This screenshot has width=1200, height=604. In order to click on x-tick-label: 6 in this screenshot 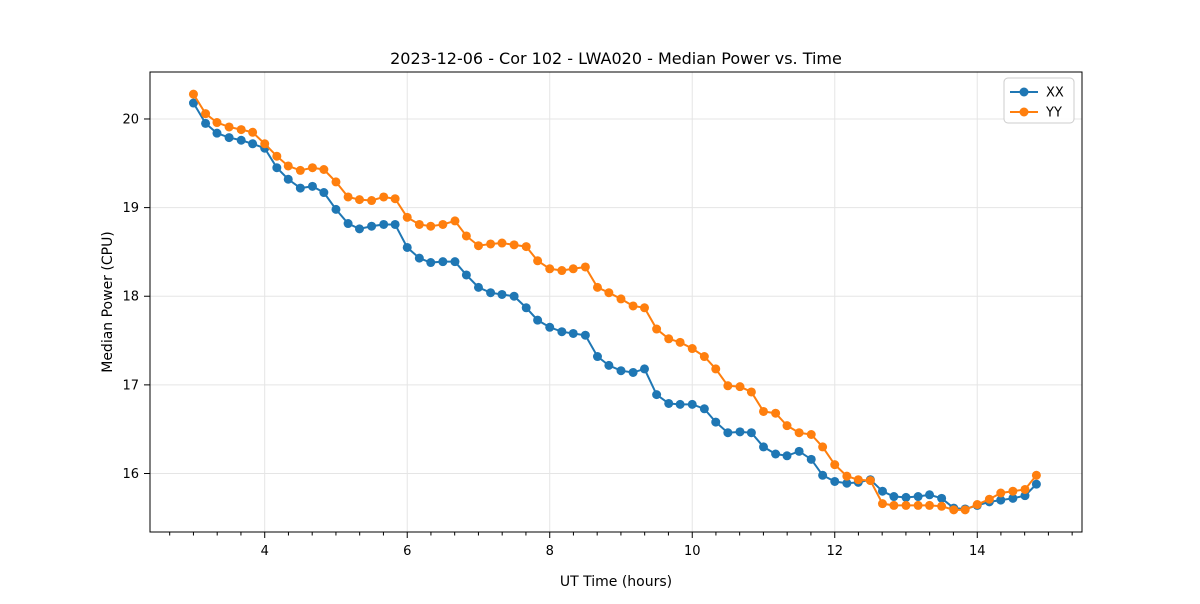, I will do `click(407, 551)`.